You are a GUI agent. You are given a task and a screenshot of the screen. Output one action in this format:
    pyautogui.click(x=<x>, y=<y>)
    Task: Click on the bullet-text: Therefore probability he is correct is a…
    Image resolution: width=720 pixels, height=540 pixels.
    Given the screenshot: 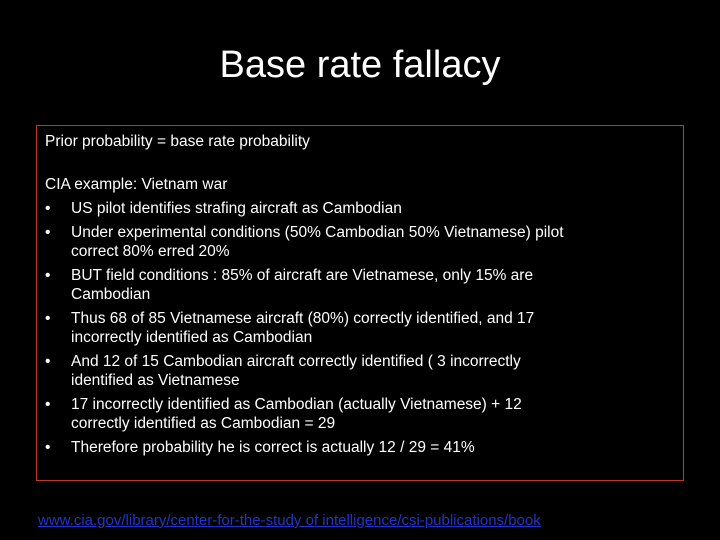 What is the action you would take?
    pyautogui.click(x=273, y=447)
    